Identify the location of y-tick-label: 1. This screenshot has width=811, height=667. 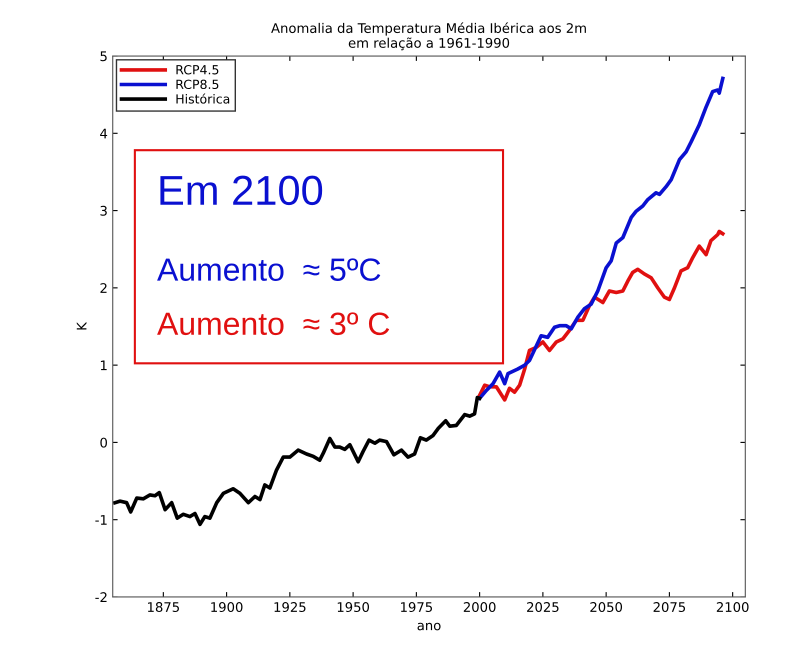
(103, 365).